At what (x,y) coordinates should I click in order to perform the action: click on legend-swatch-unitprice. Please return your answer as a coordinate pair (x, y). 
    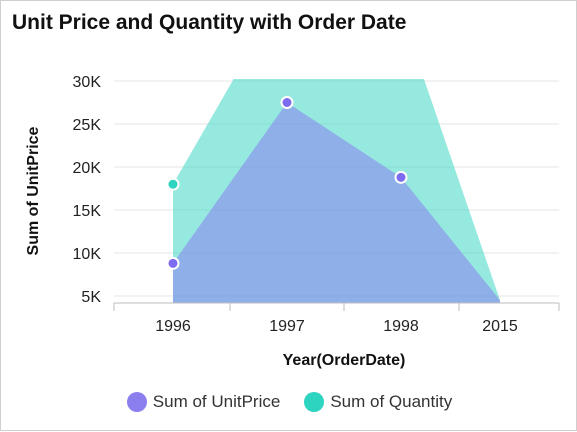
    Looking at the image, I should click on (136, 402).